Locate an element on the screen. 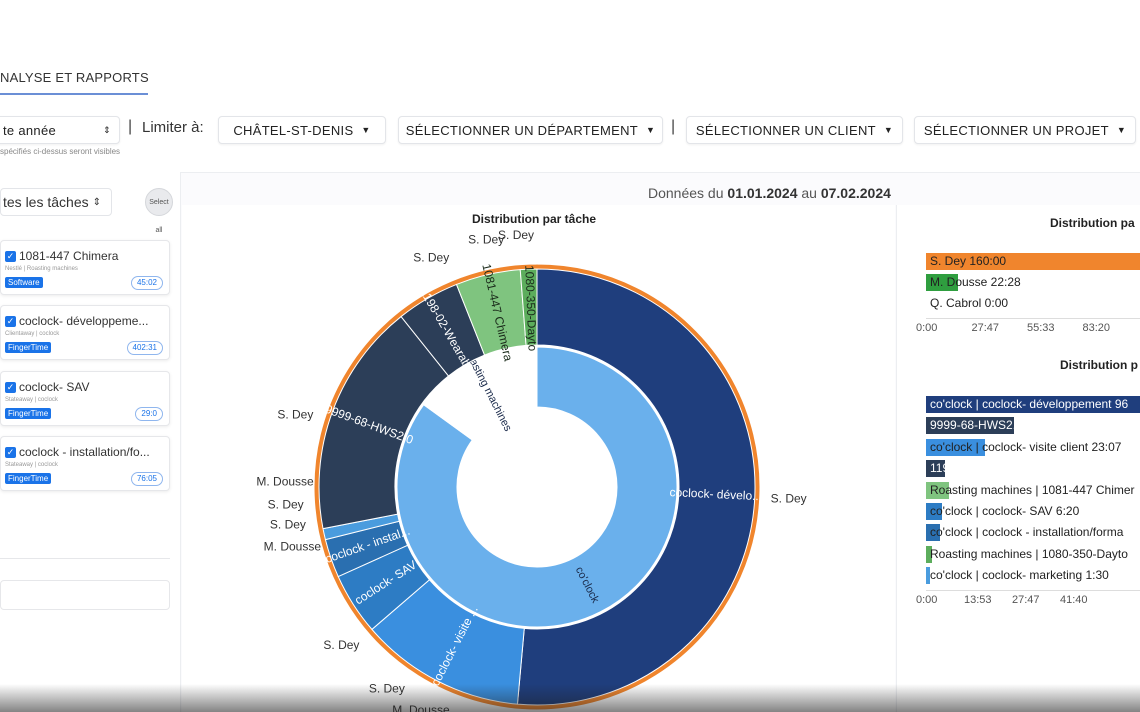  bar-label: co'clock | coclock- SAV 6:20 is located at coordinates (1005, 511).